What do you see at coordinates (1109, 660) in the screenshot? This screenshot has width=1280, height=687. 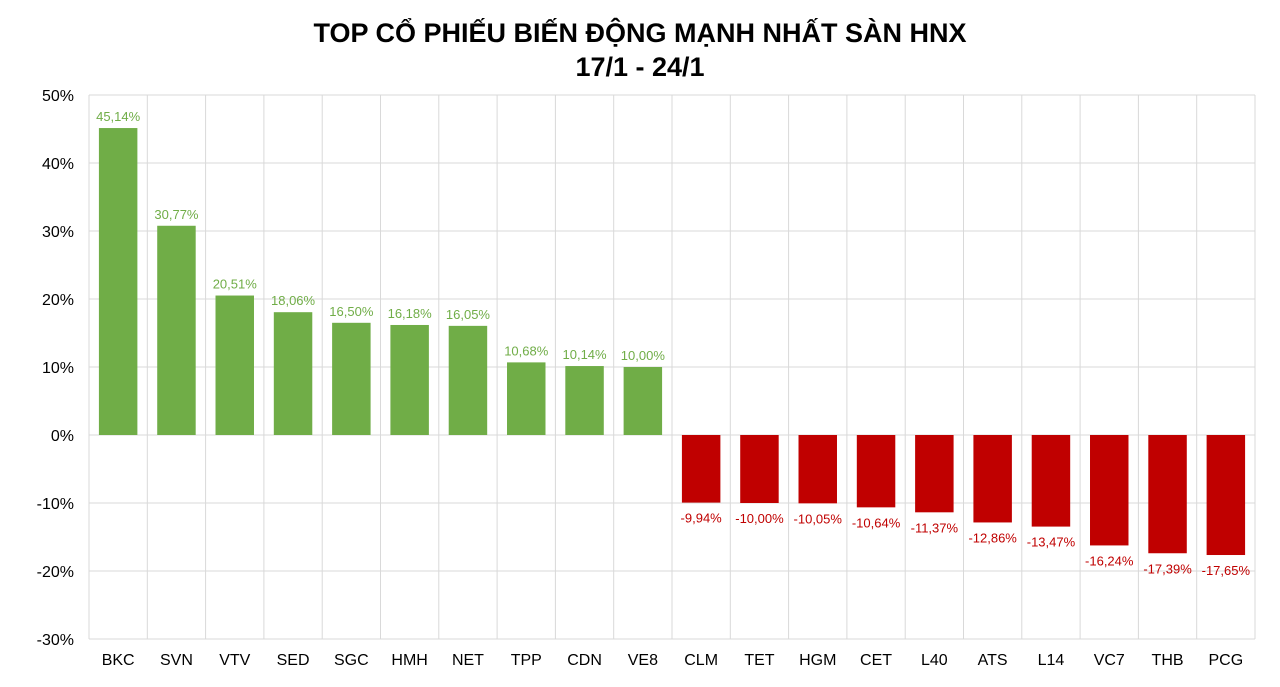 I see `x-tick-label: VC7` at bounding box center [1109, 660].